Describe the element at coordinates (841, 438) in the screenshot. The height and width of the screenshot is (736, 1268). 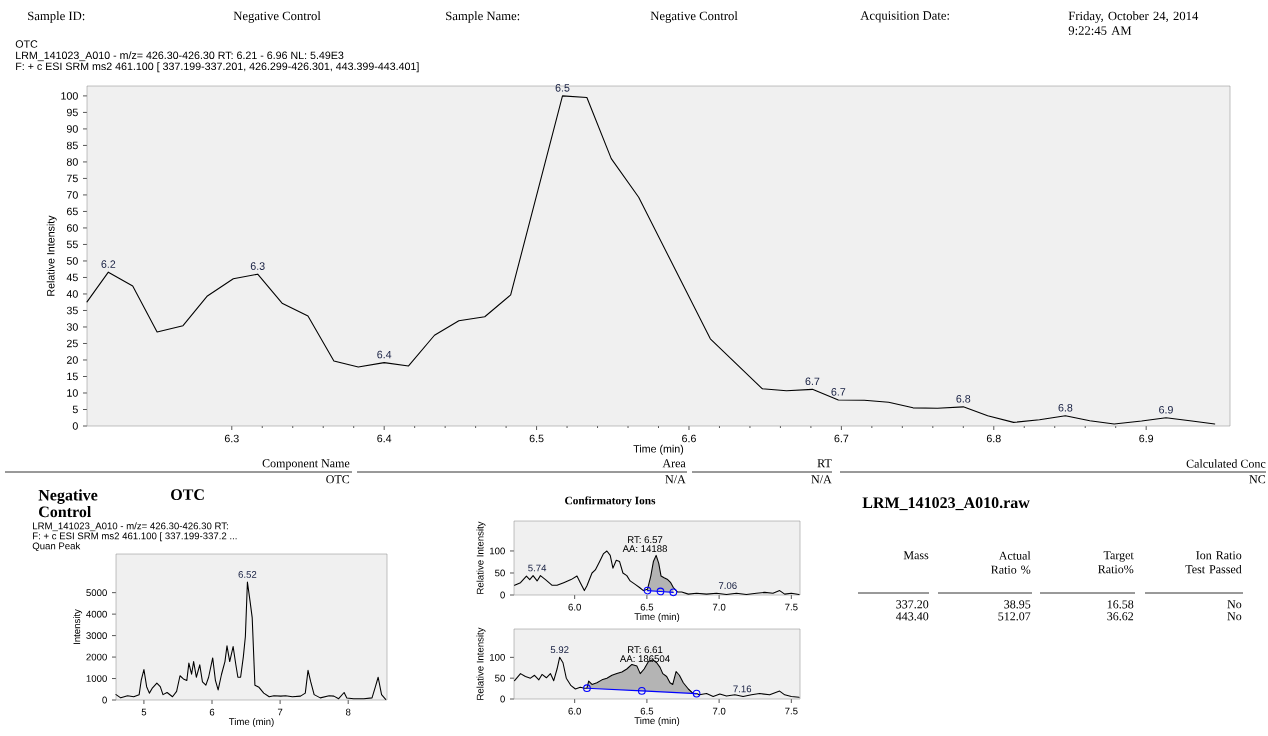
I see `x-tick-label: 6.7` at that location.